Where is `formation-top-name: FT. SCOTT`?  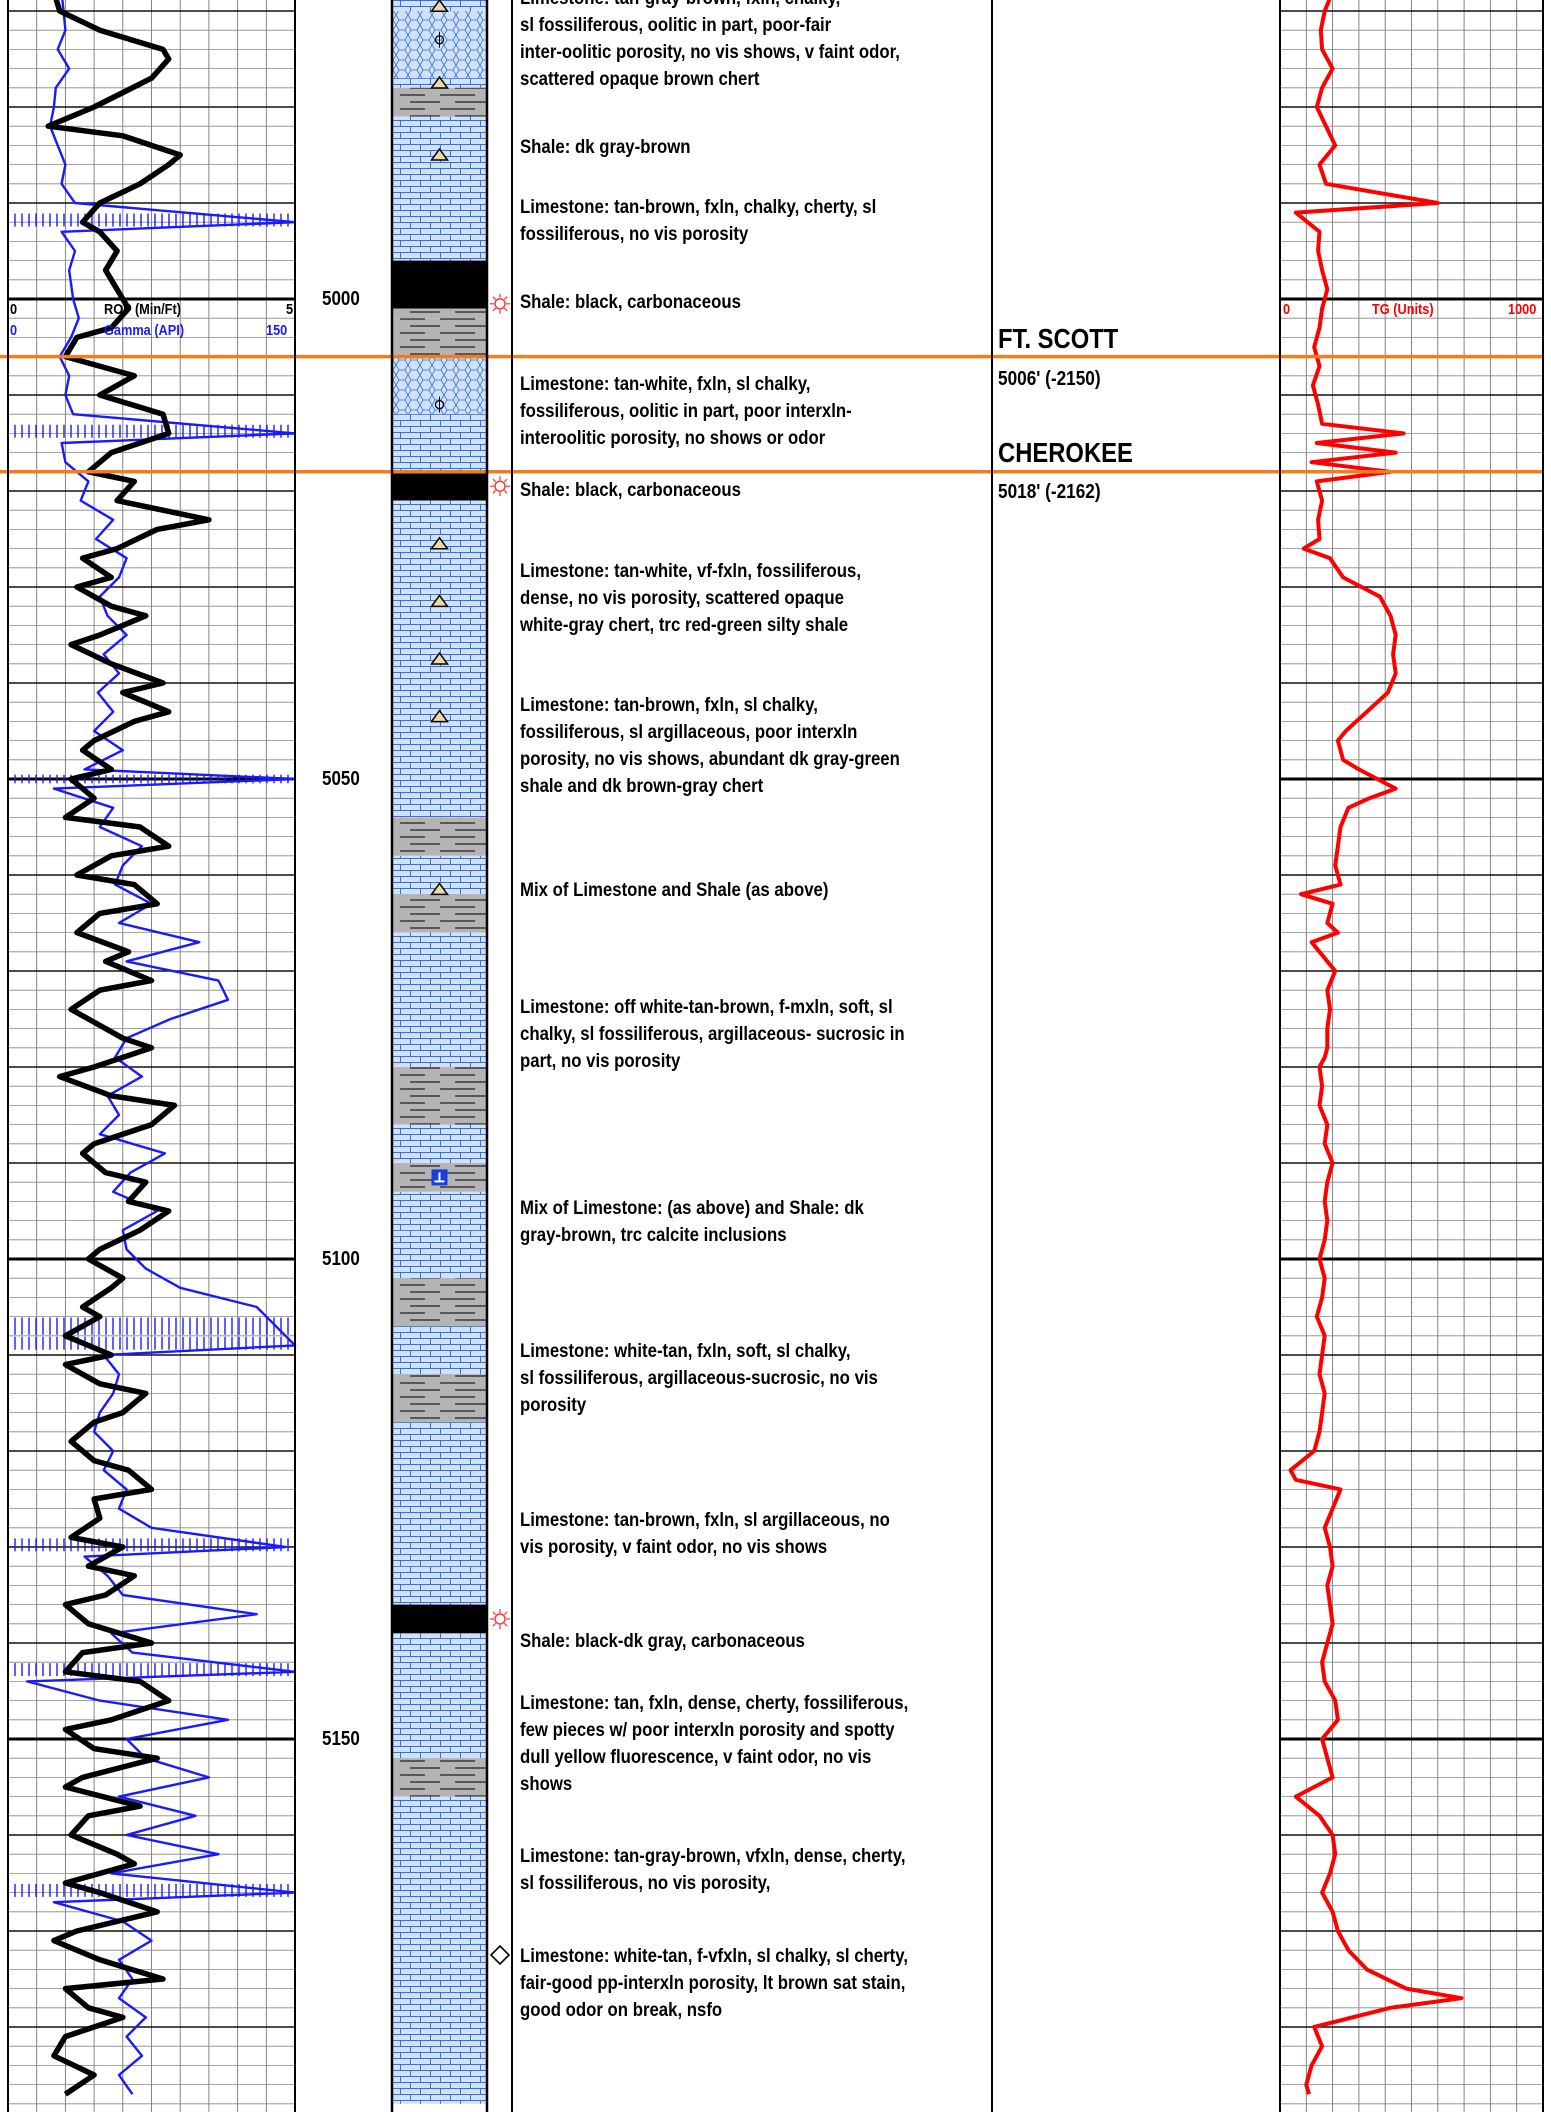
formation-top-name: FT. SCOTT is located at coordinates (1058, 338).